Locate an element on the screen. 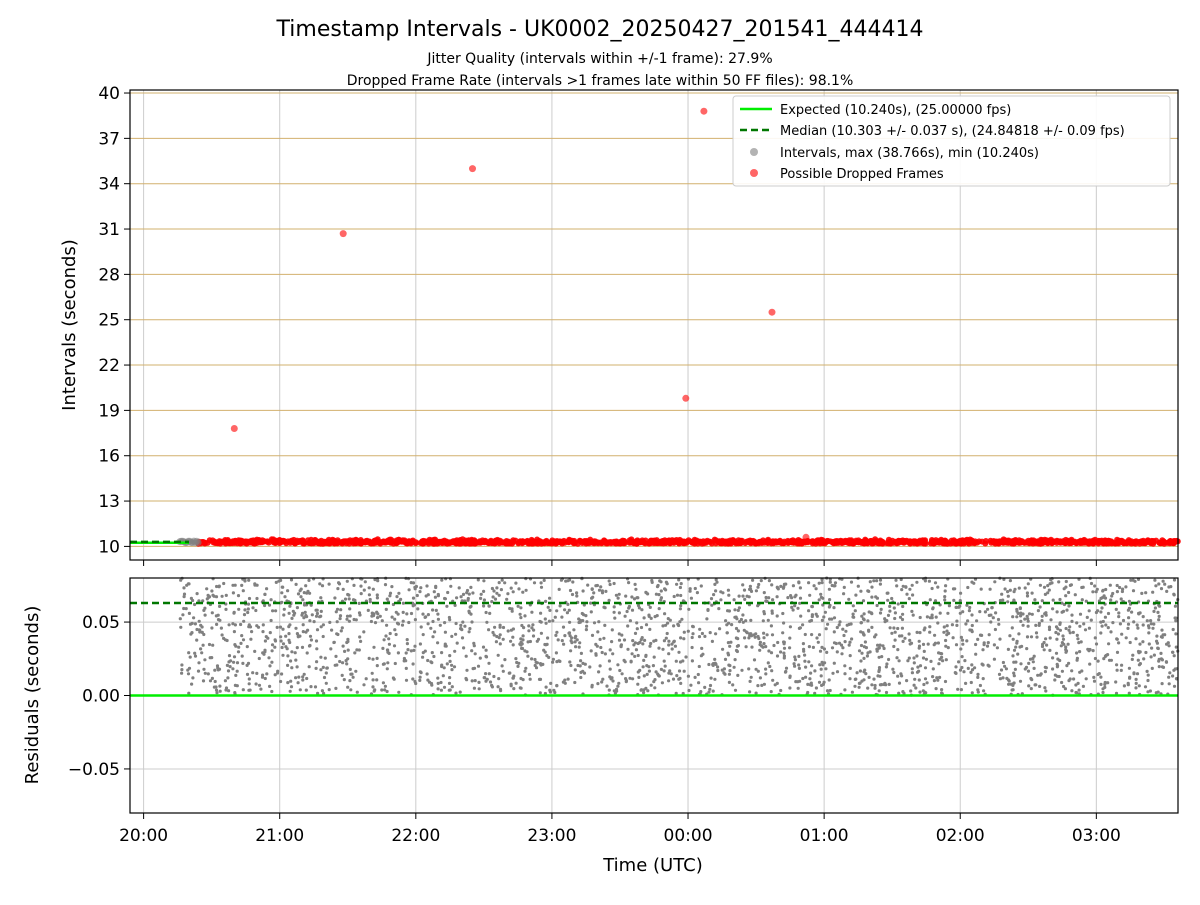  legend-dropped-marker is located at coordinates (754, 173).